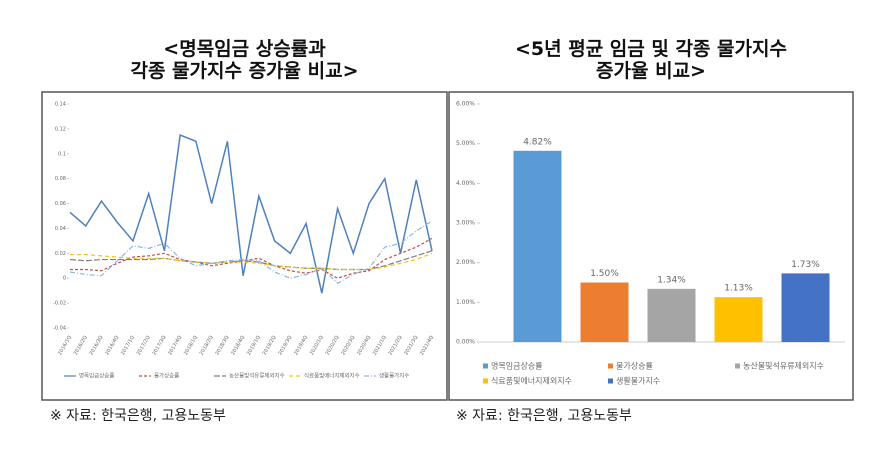  What do you see at coordinates (60, 229) in the screenshot?
I see `y-tick-label: 0.04` at bounding box center [60, 229].